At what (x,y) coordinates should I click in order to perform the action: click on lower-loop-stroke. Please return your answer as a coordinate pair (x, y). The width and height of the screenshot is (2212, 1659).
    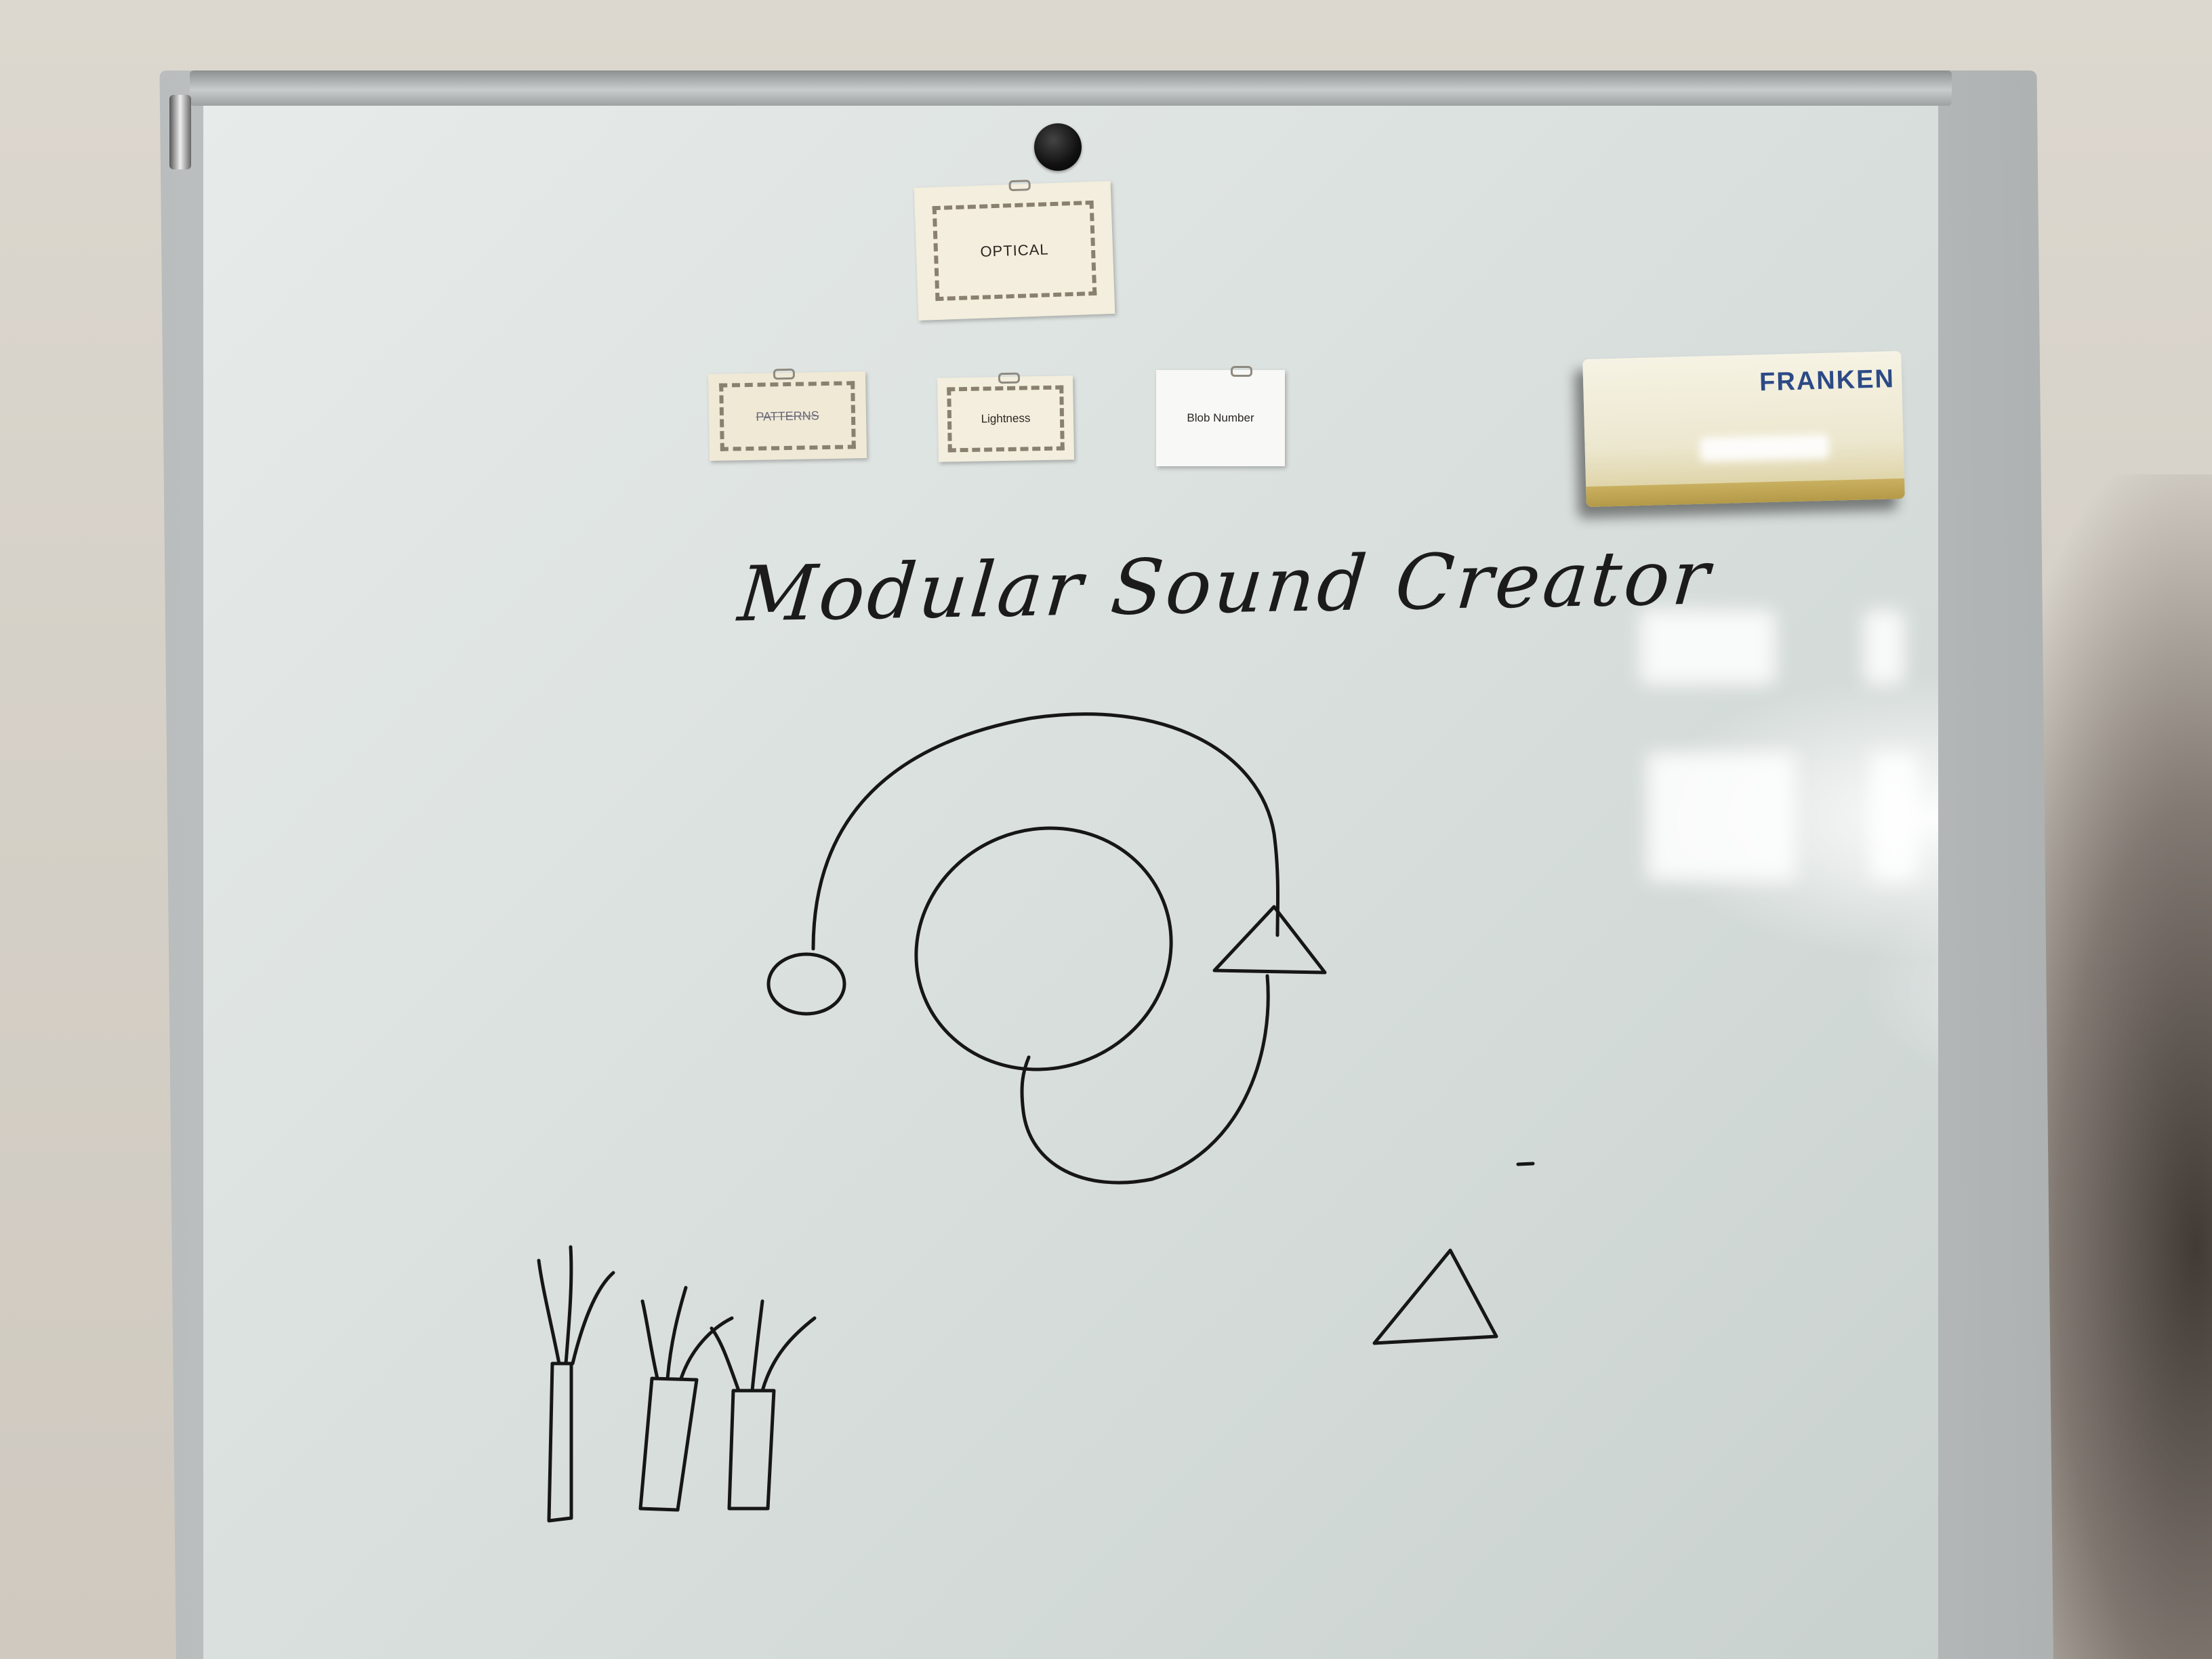
    Looking at the image, I should click on (1145, 1079).